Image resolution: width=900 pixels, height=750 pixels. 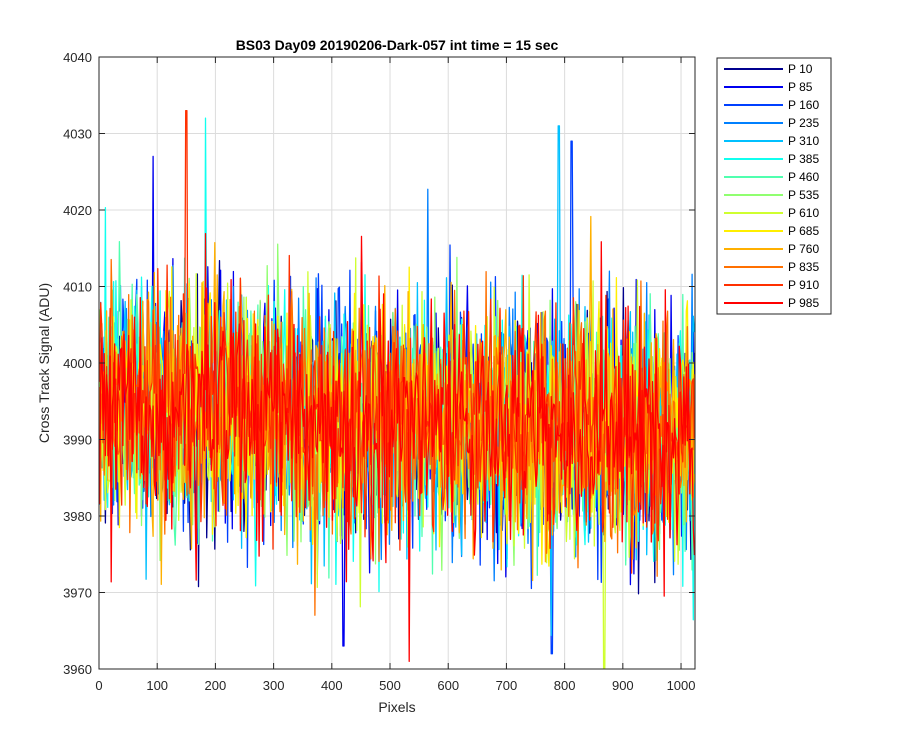 I want to click on x-tick-label: 1000, so click(x=681, y=685).